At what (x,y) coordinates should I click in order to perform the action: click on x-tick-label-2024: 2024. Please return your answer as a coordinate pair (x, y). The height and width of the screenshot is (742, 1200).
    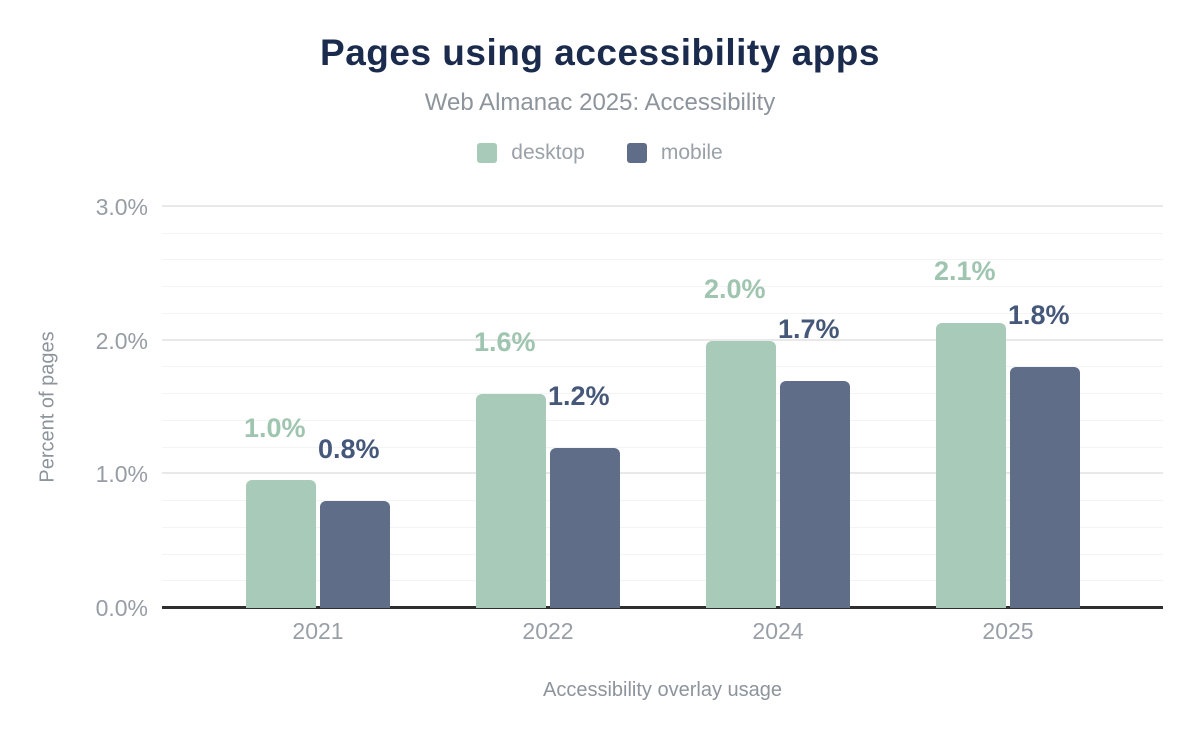
    Looking at the image, I should click on (778, 631).